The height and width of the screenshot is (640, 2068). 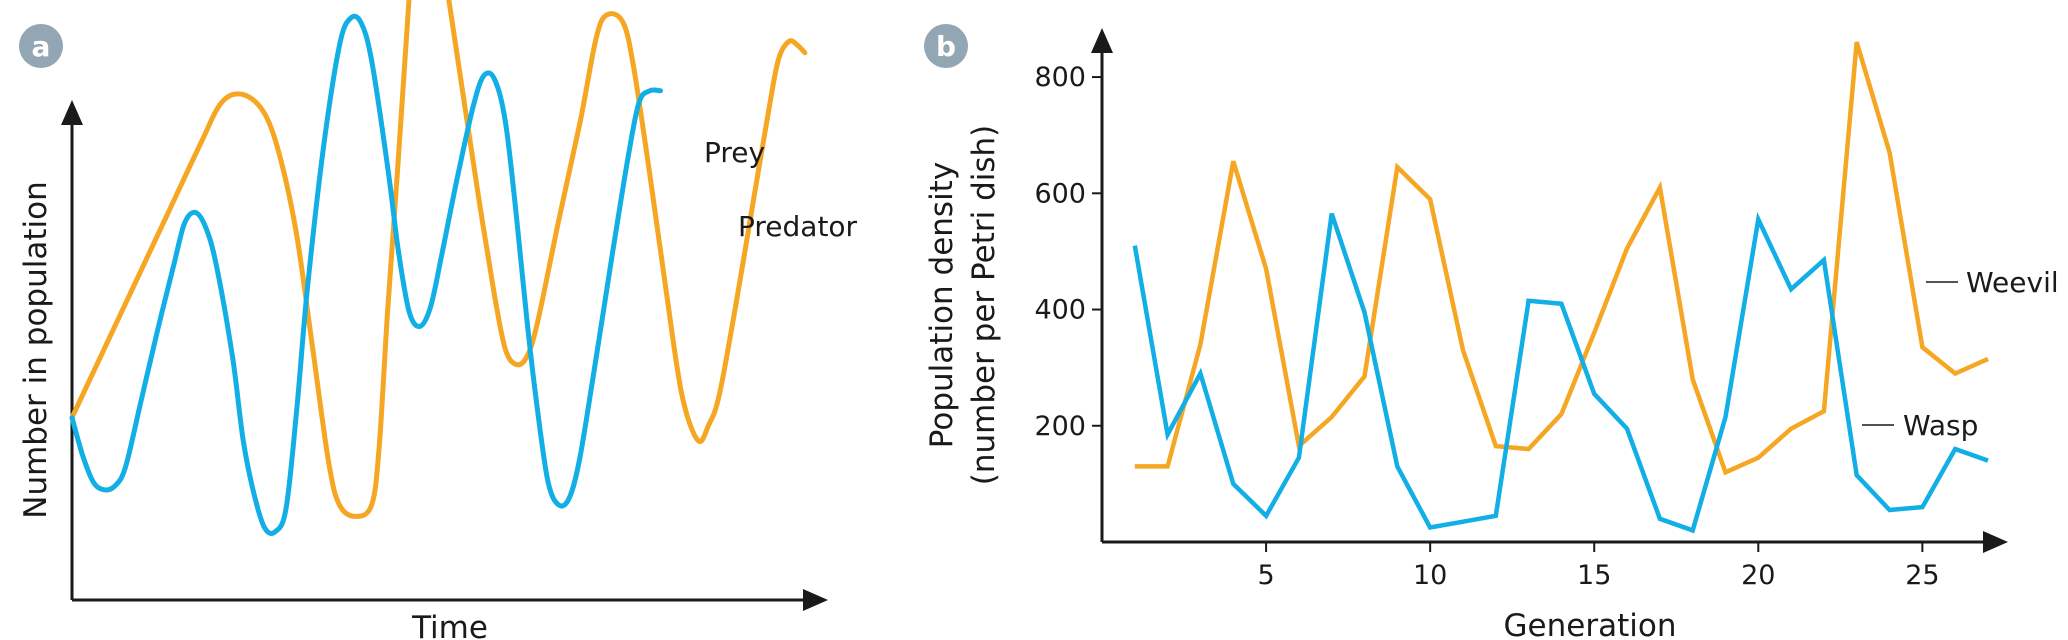 What do you see at coordinates (815, 600) in the screenshot?
I see `panel-a-x-arrowhead` at bounding box center [815, 600].